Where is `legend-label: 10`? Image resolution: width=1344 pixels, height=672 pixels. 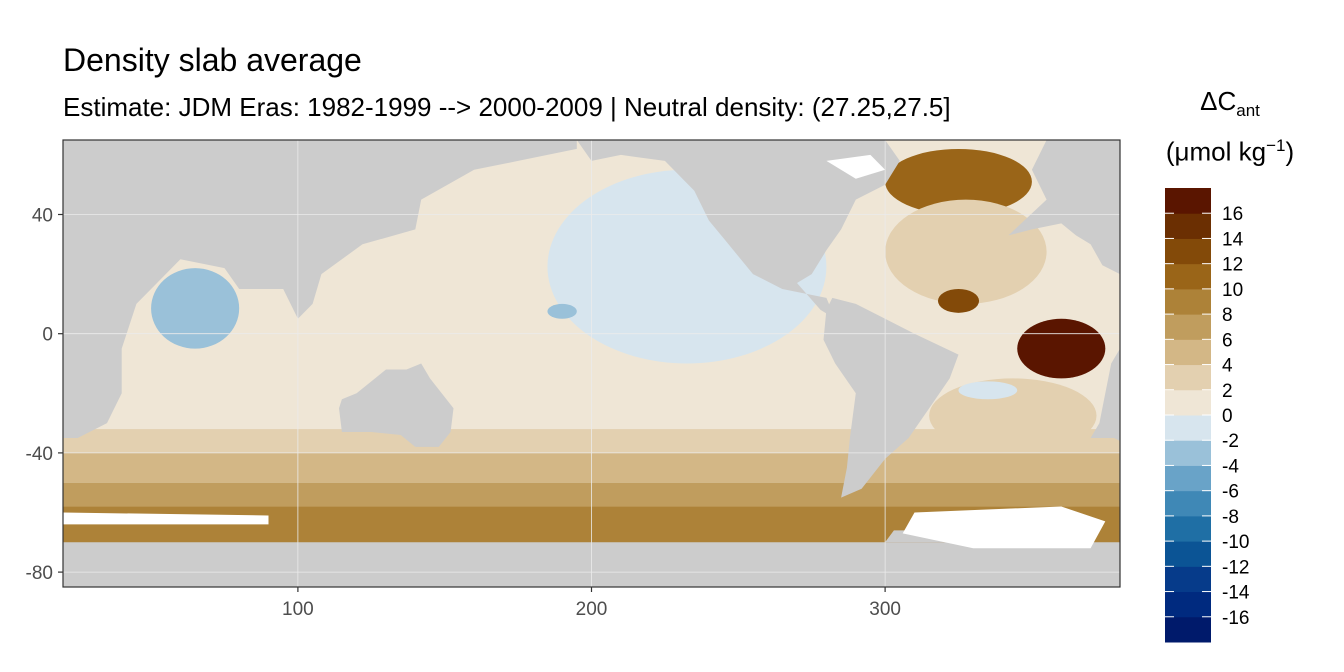
legend-label: 10 is located at coordinates (1232, 290).